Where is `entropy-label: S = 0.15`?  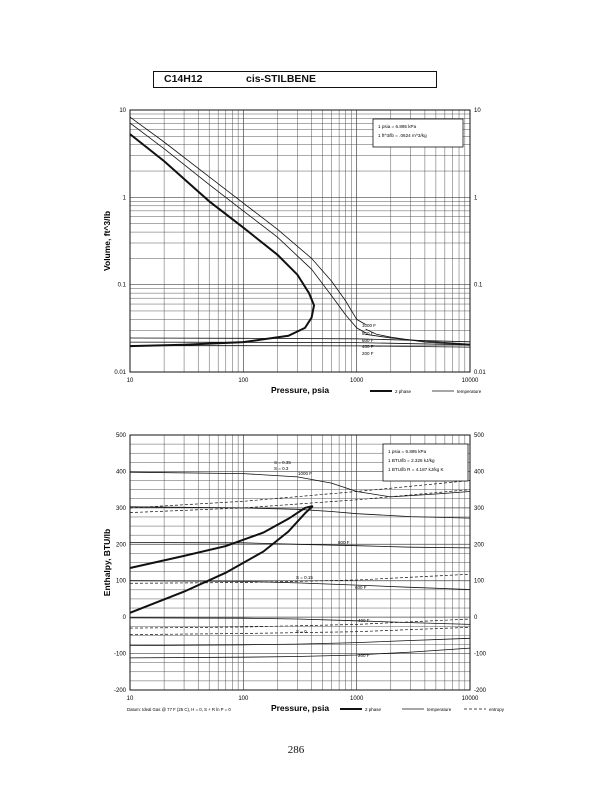 entropy-label: S = 0.15 is located at coordinates (304, 577).